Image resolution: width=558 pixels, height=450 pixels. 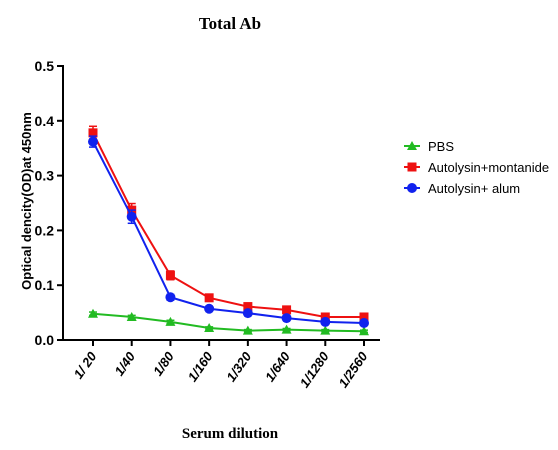 What do you see at coordinates (45, 340) in the screenshot?
I see `y-tick-label: 0.0` at bounding box center [45, 340].